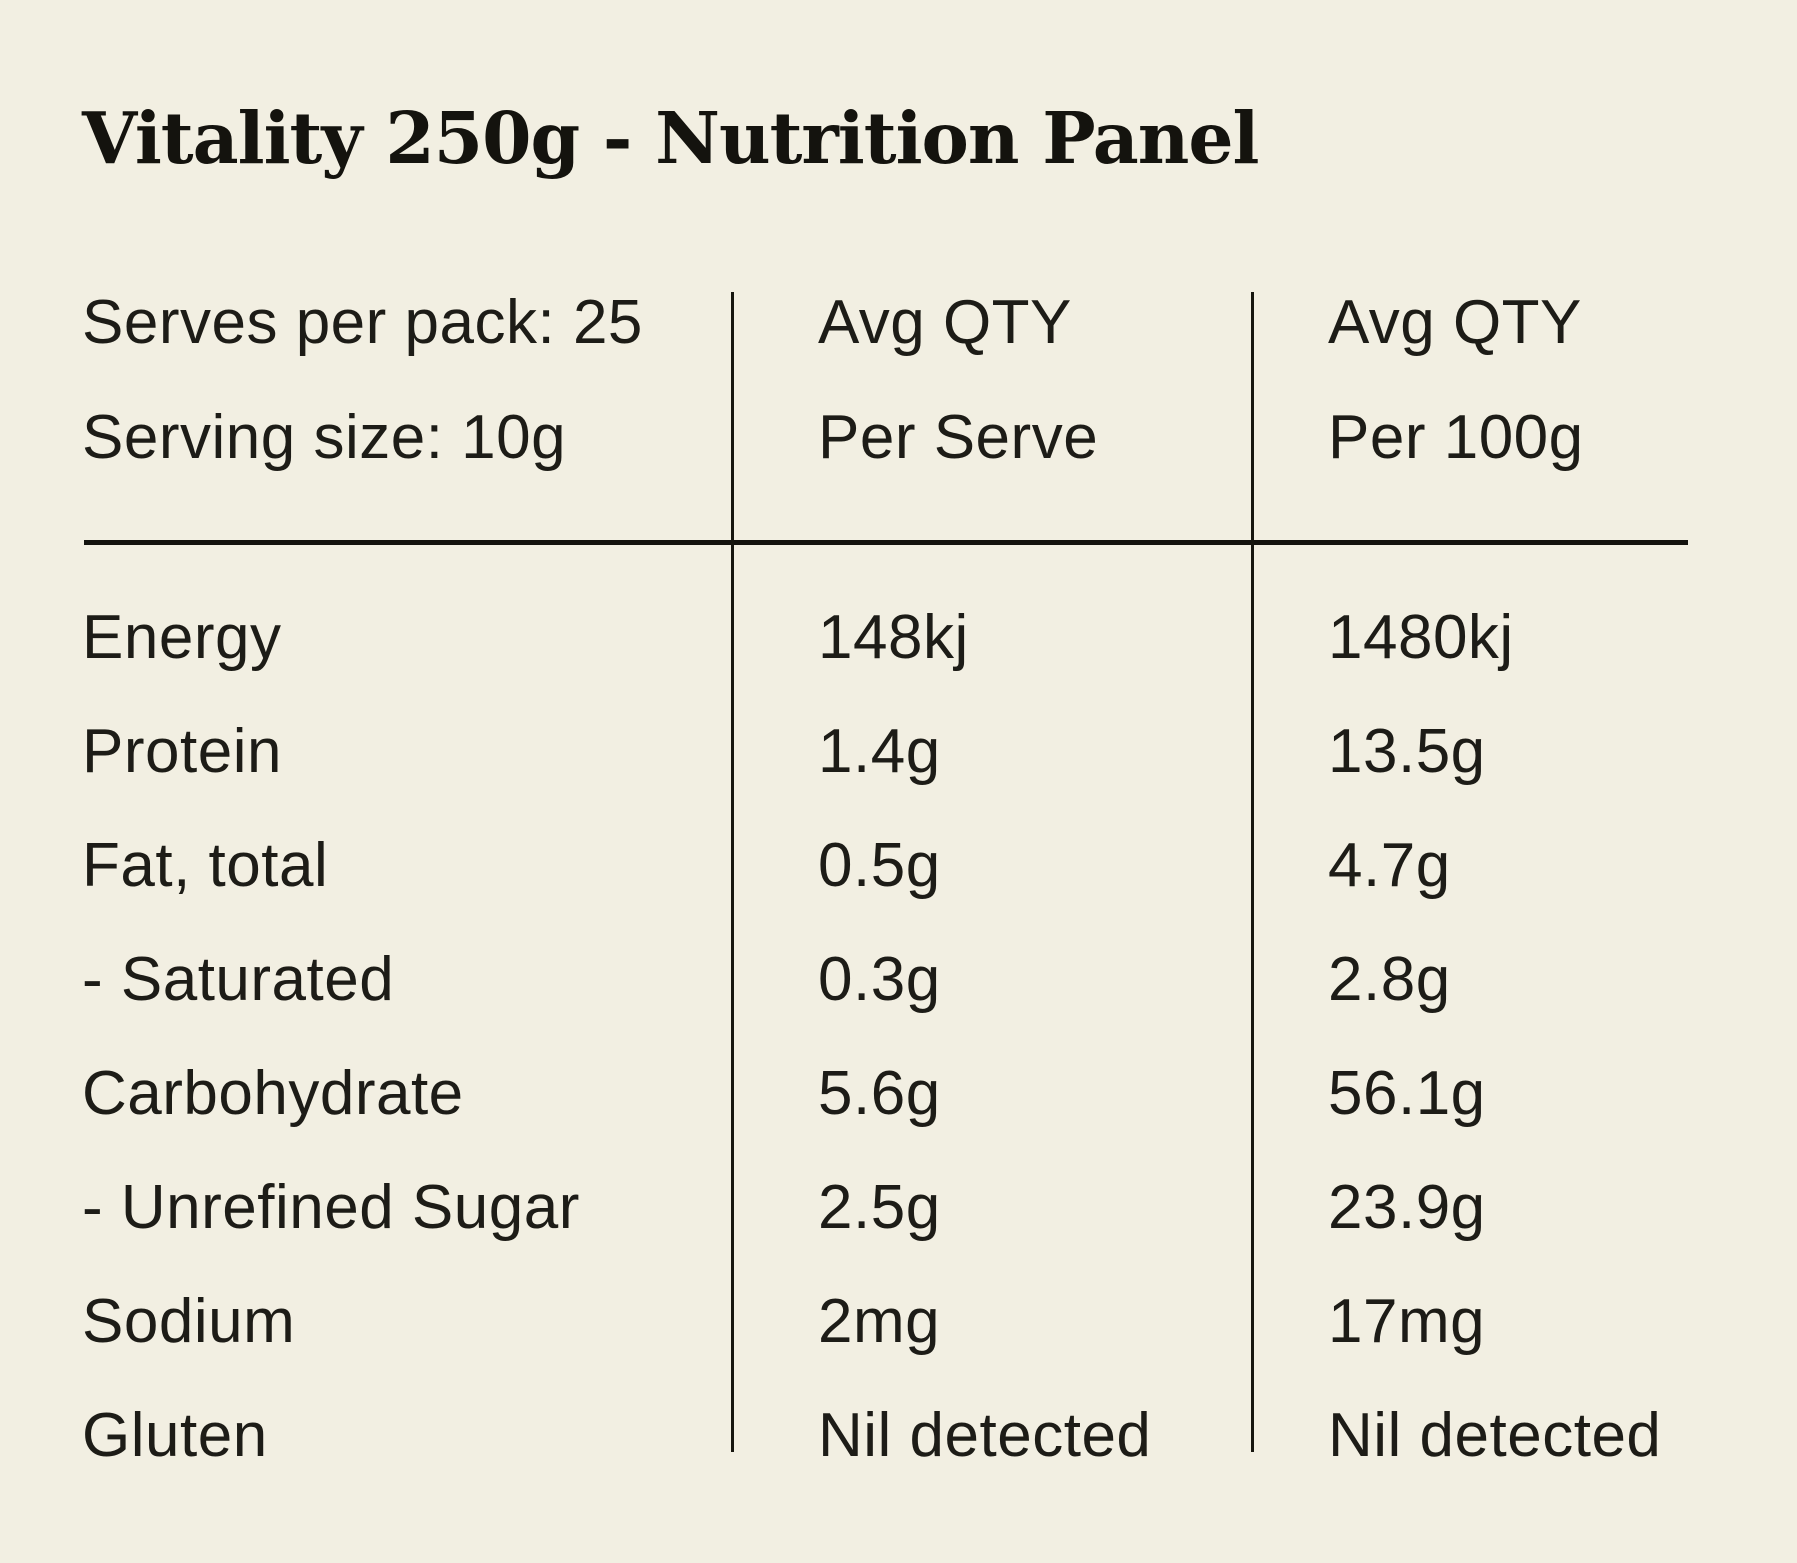 The width and height of the screenshot is (1797, 1563). I want to click on per-100g-value: 2.8g, so click(1389, 979).